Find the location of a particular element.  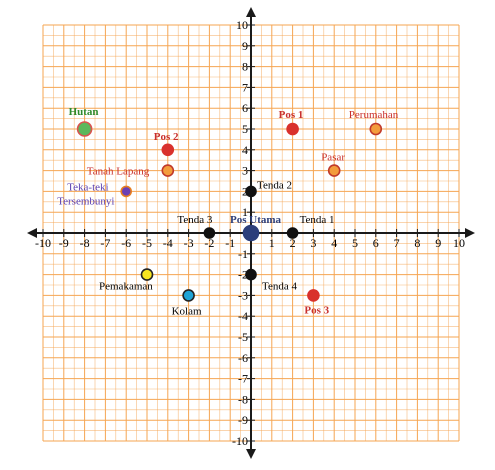

label-teka-teki-tersembunyi: Teka-teki Tersembunyi is located at coordinates (85, 194).